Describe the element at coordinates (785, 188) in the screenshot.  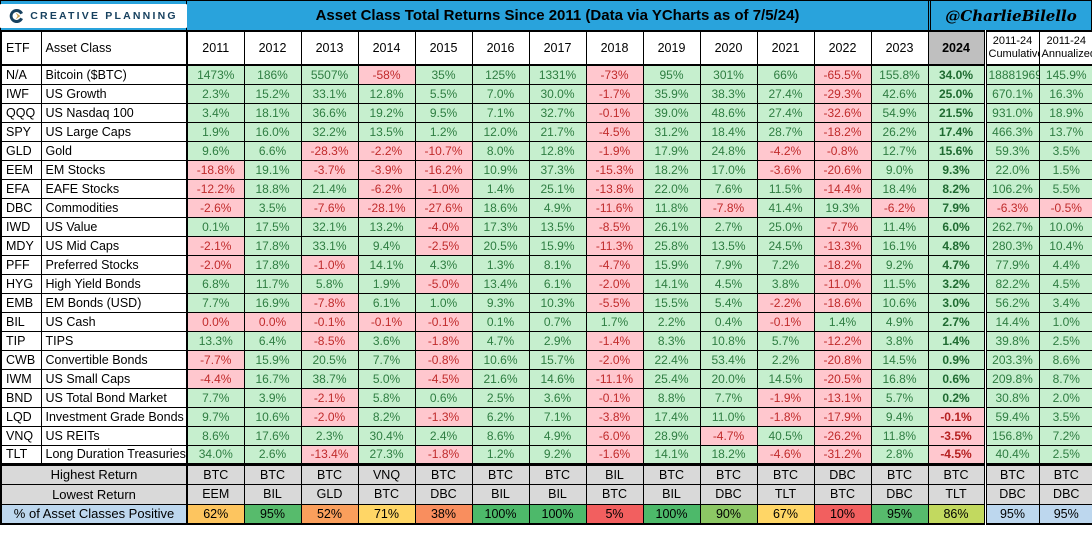
I see `return-cell: 11.5%` at that location.